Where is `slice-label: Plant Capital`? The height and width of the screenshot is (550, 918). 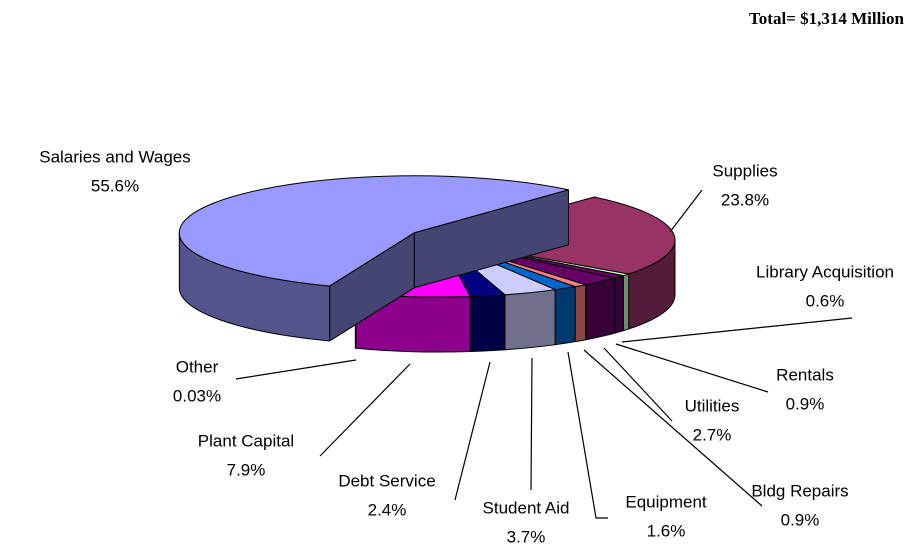
slice-label: Plant Capital is located at coordinates (246, 440).